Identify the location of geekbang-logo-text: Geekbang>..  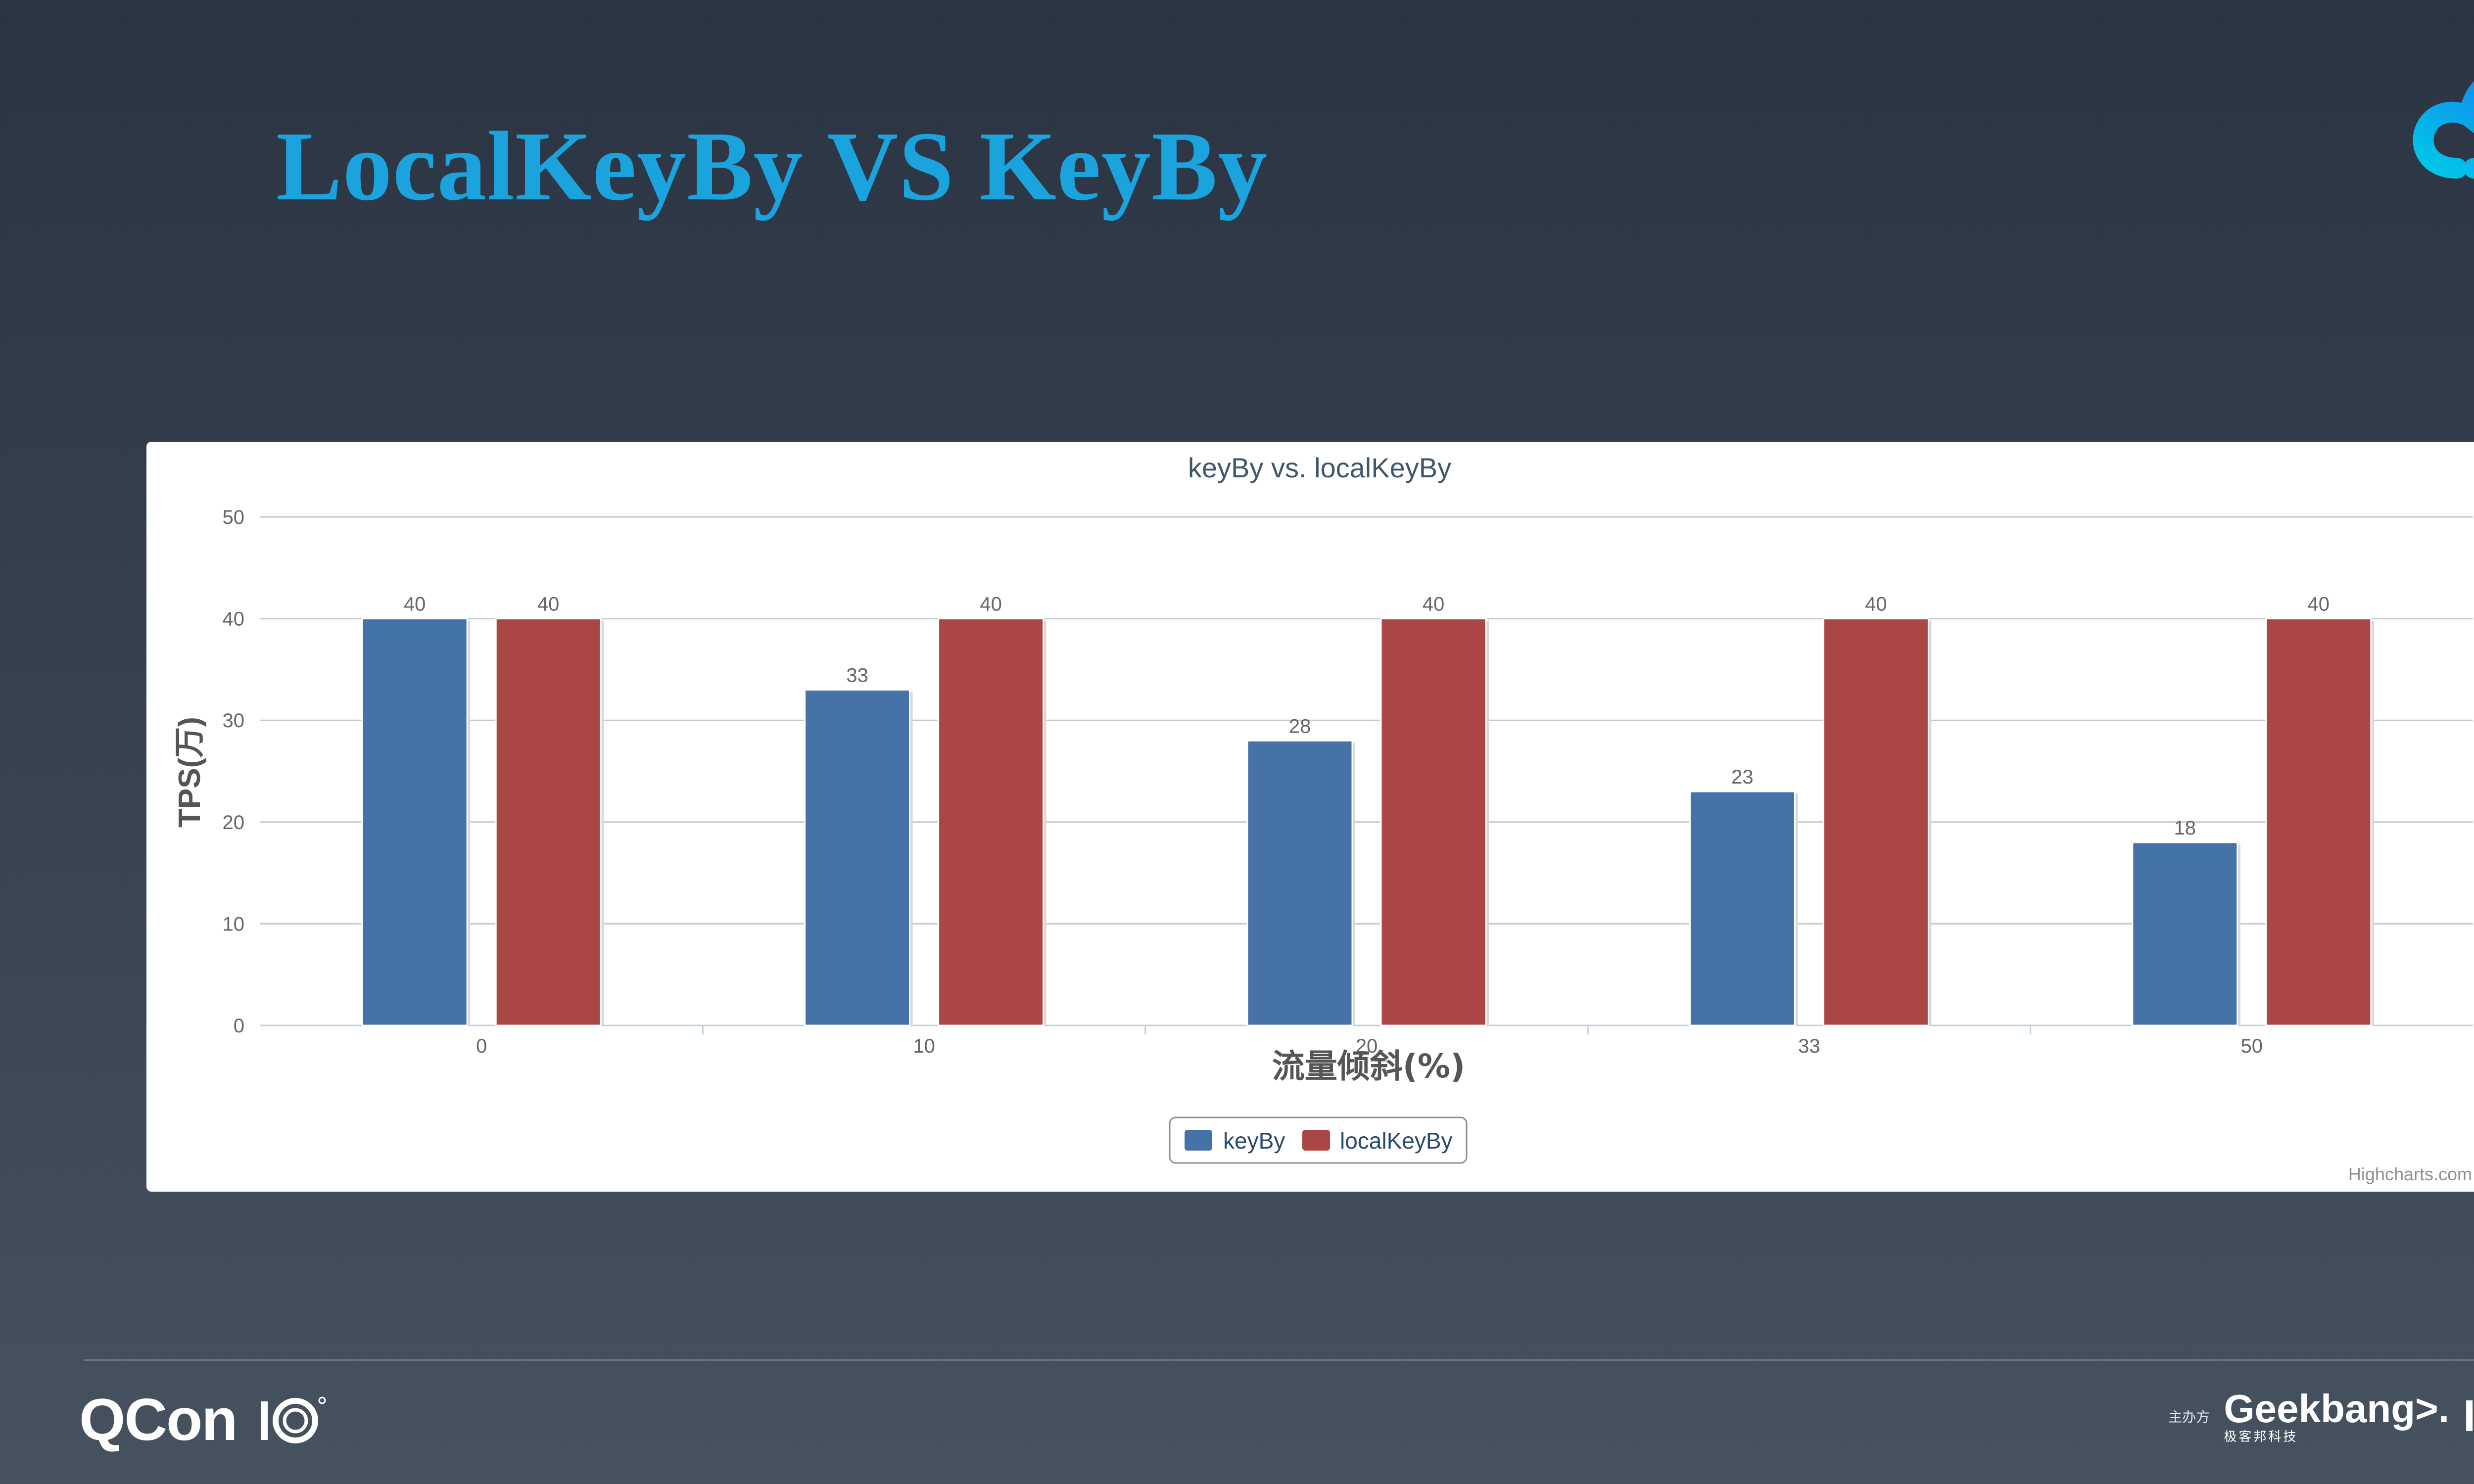
(2337, 1409).